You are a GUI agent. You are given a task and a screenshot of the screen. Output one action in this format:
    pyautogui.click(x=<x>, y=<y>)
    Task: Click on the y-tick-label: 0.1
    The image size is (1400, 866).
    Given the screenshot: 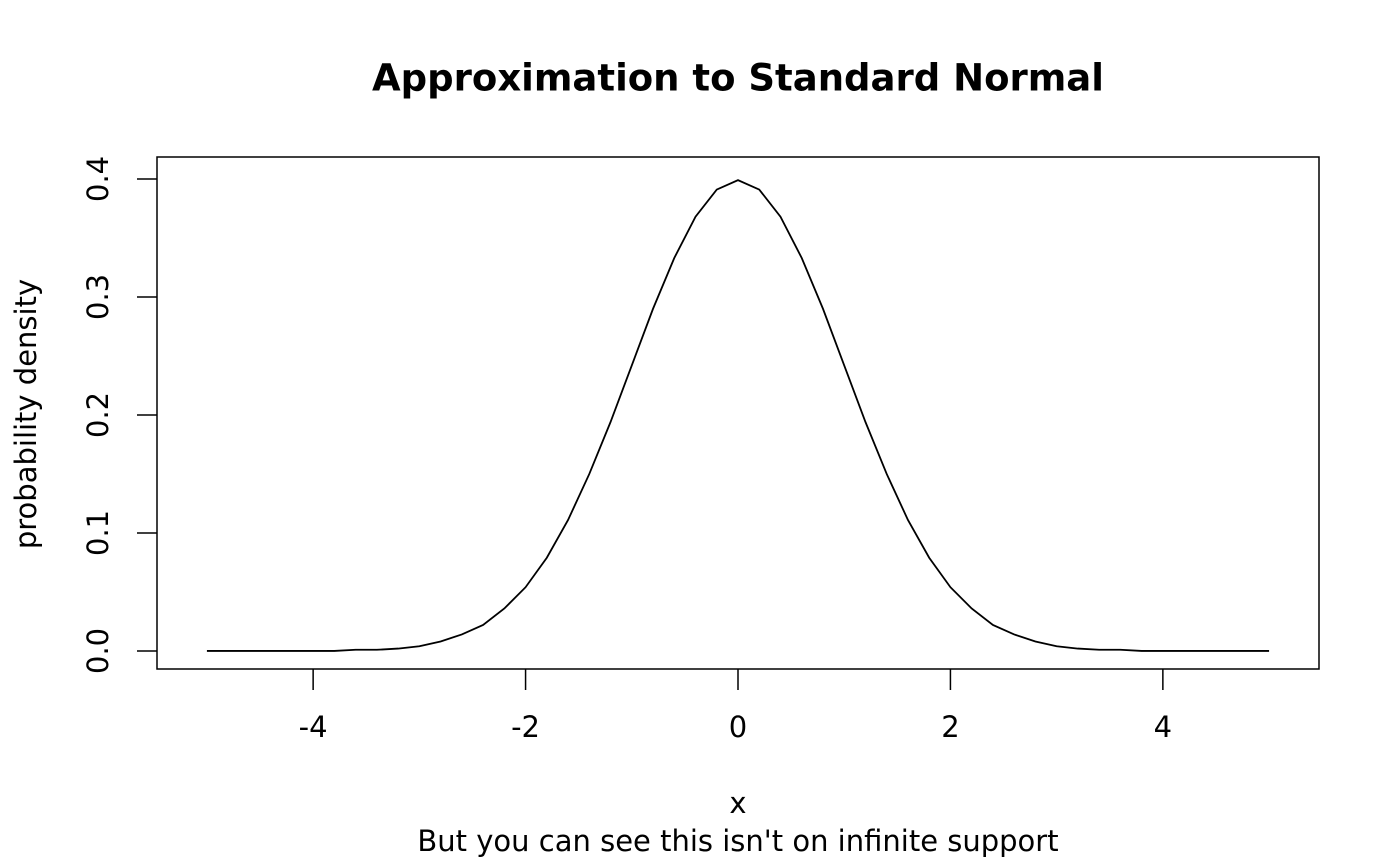 What is the action you would take?
    pyautogui.click(x=98, y=533)
    